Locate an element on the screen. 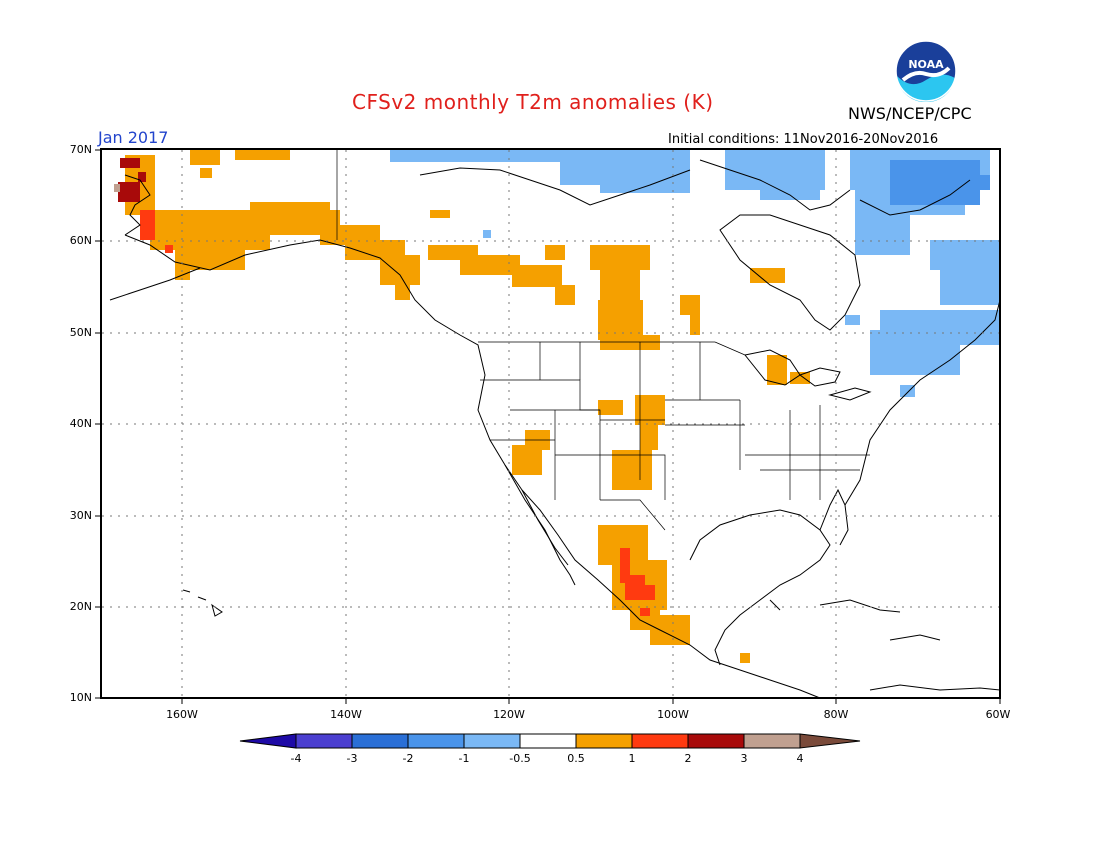  colorbar is located at coordinates (550, 741).